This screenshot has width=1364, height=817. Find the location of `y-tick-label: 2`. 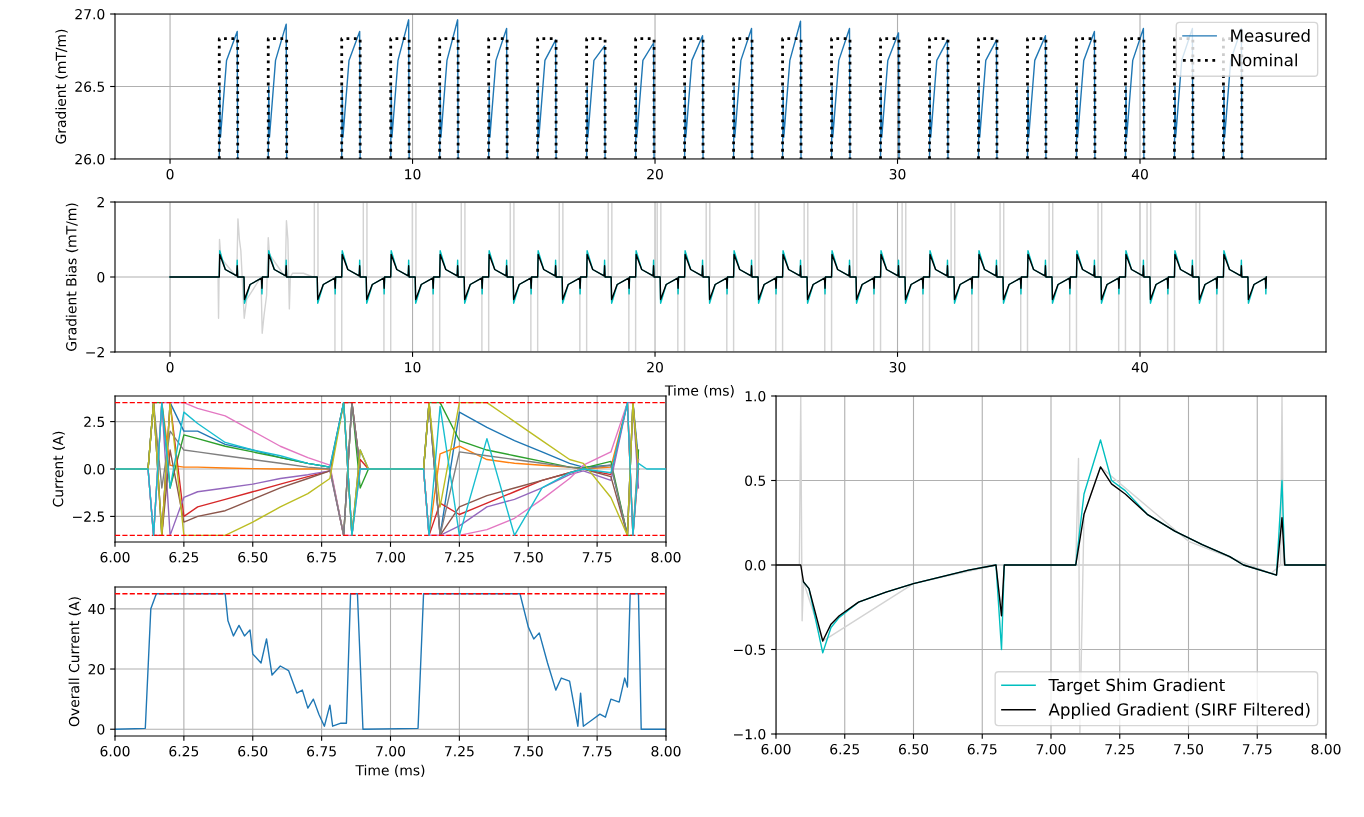

y-tick-label: 2 is located at coordinates (100, 202).